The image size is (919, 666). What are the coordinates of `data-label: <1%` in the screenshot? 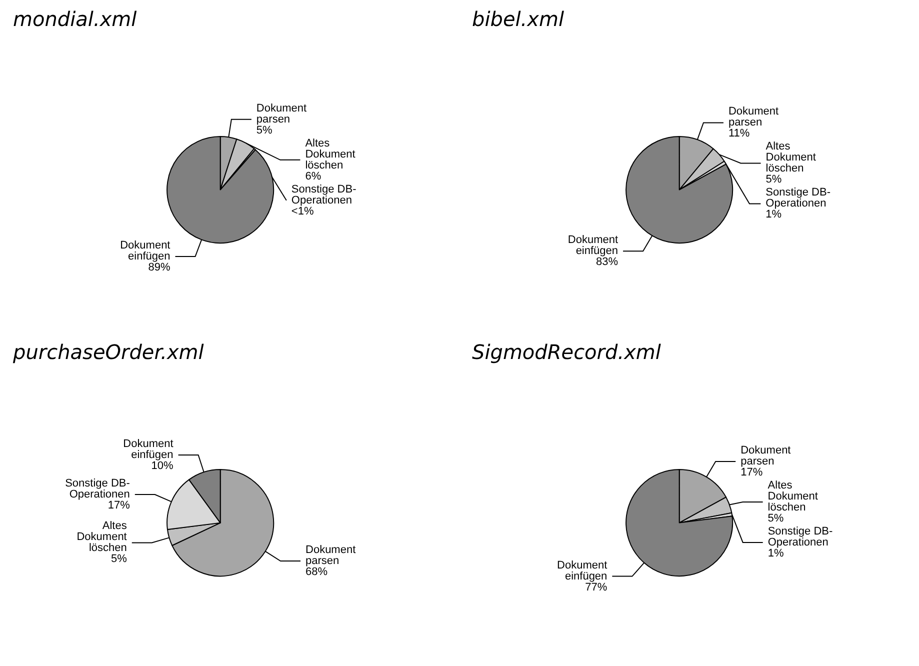 It's located at (302, 211).